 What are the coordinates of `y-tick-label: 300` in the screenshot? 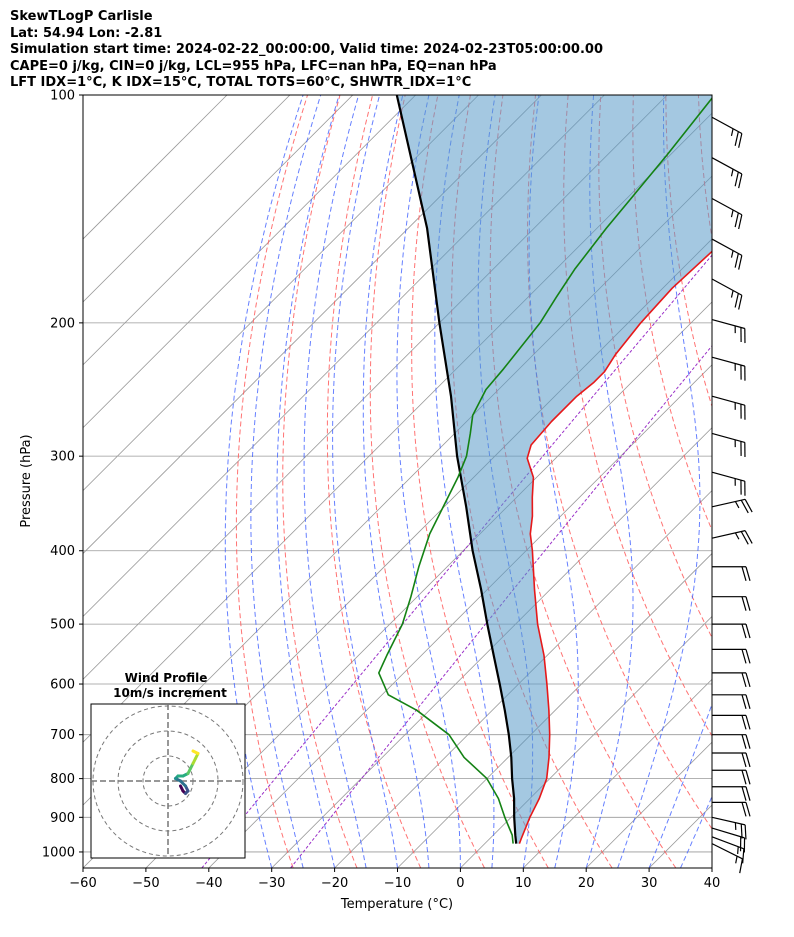 It's located at (62, 457).